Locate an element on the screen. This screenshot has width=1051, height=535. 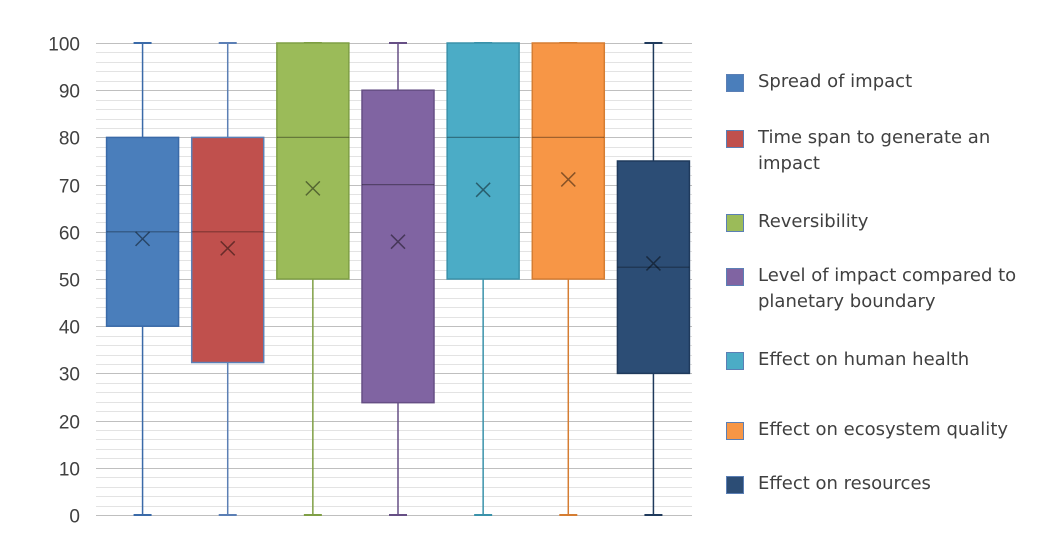
legend-item: Reversibility is located at coordinates (887, 223).